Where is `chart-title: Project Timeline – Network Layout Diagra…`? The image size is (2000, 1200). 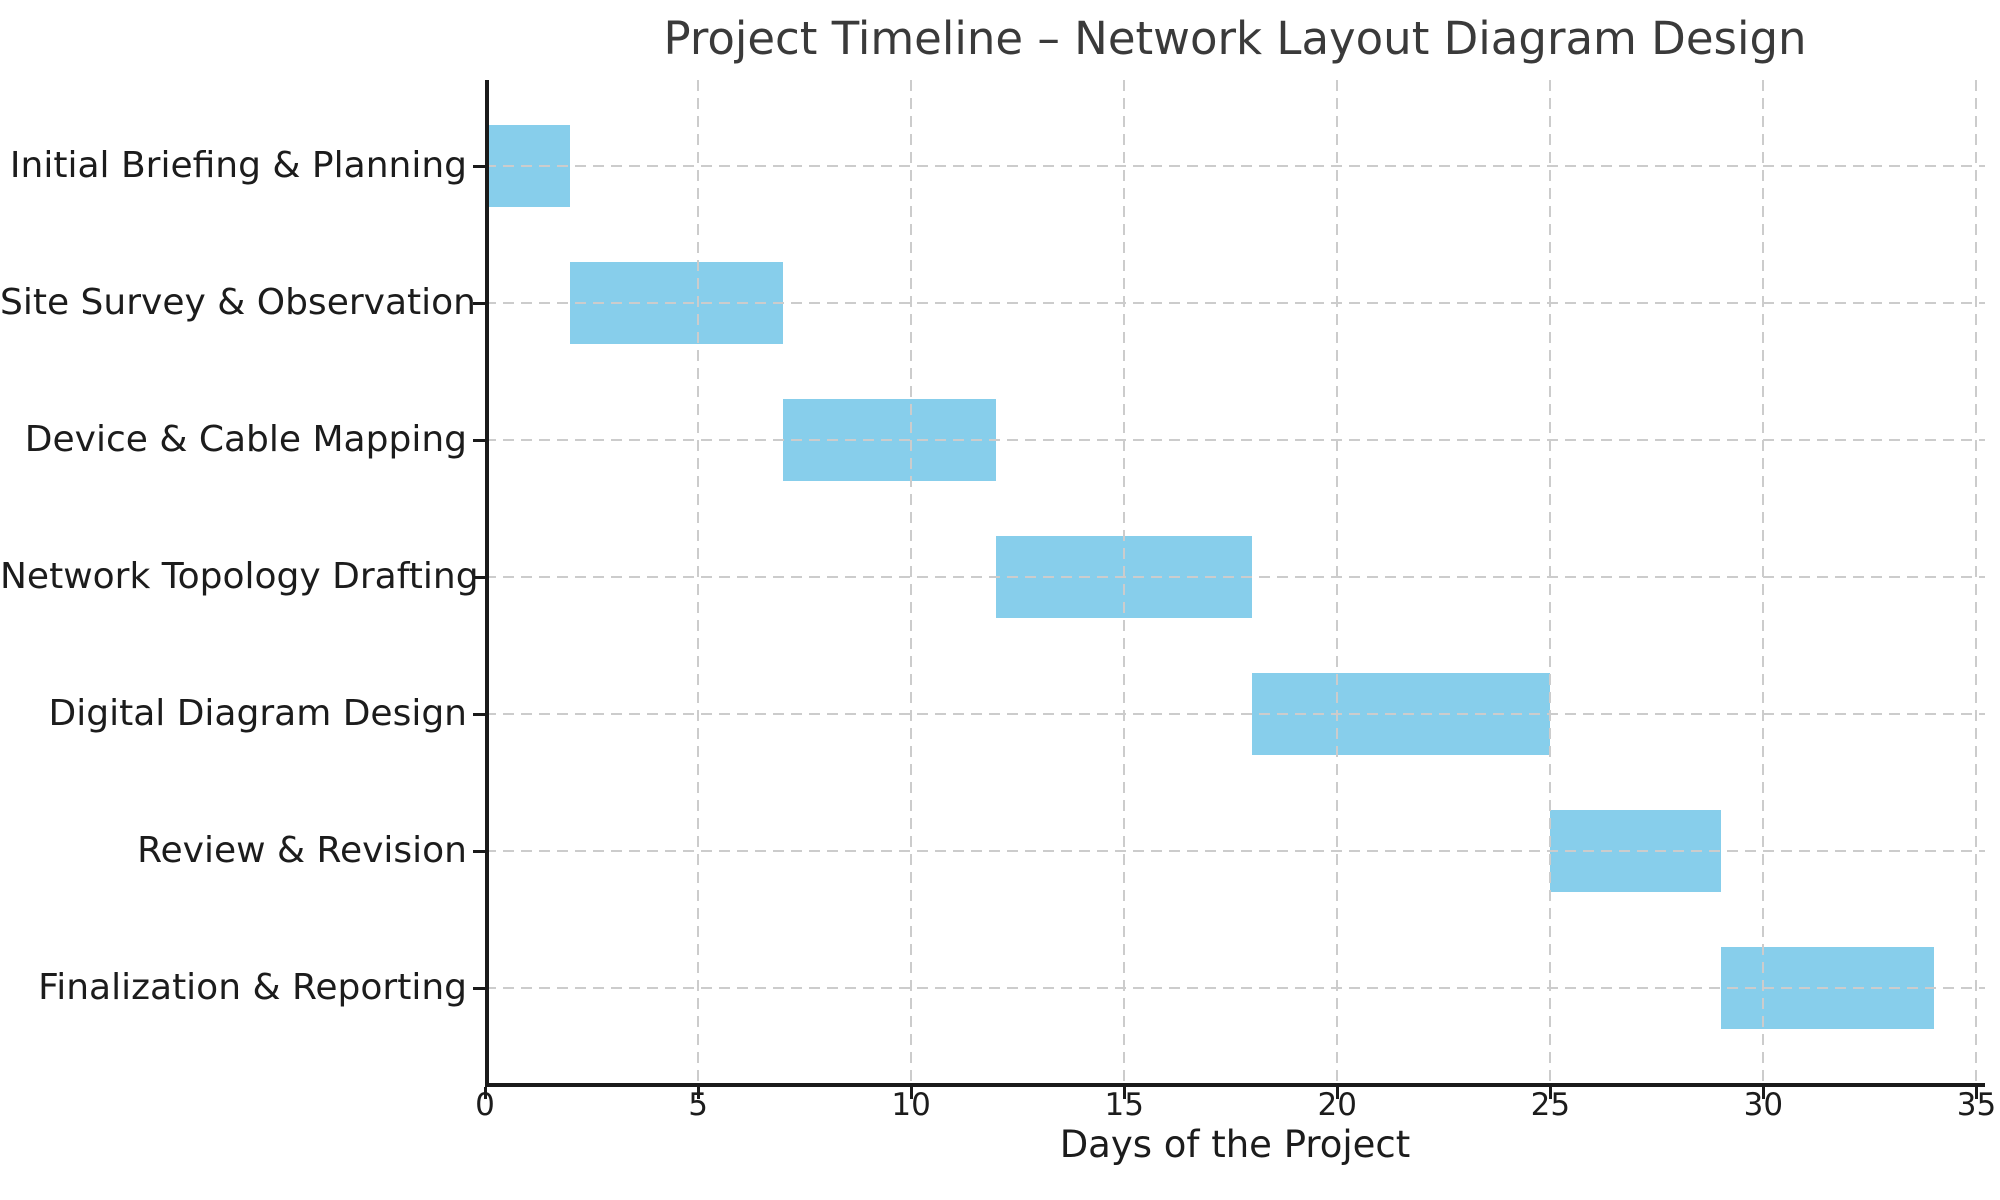
chart-title: Project Timeline – Network Layout Diagra… is located at coordinates (1235, 38).